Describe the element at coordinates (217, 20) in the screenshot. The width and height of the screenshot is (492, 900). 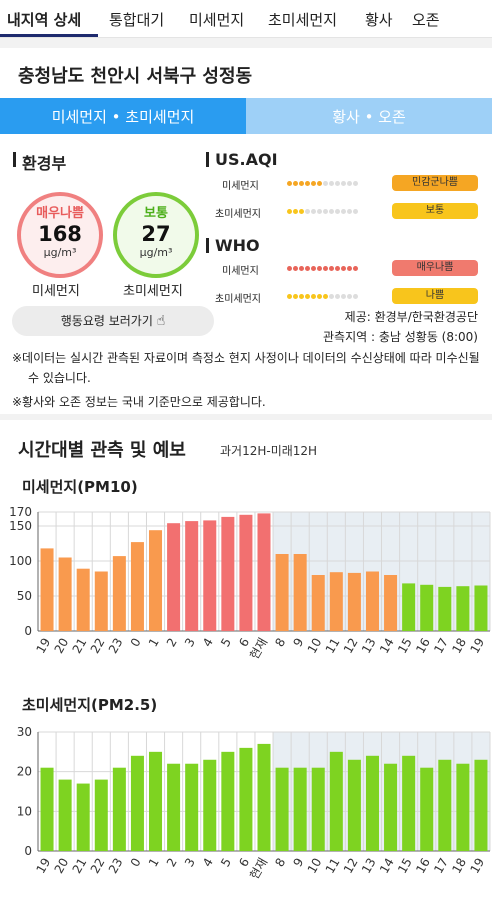
I see `tab-pm10: 미세먼지` at that location.